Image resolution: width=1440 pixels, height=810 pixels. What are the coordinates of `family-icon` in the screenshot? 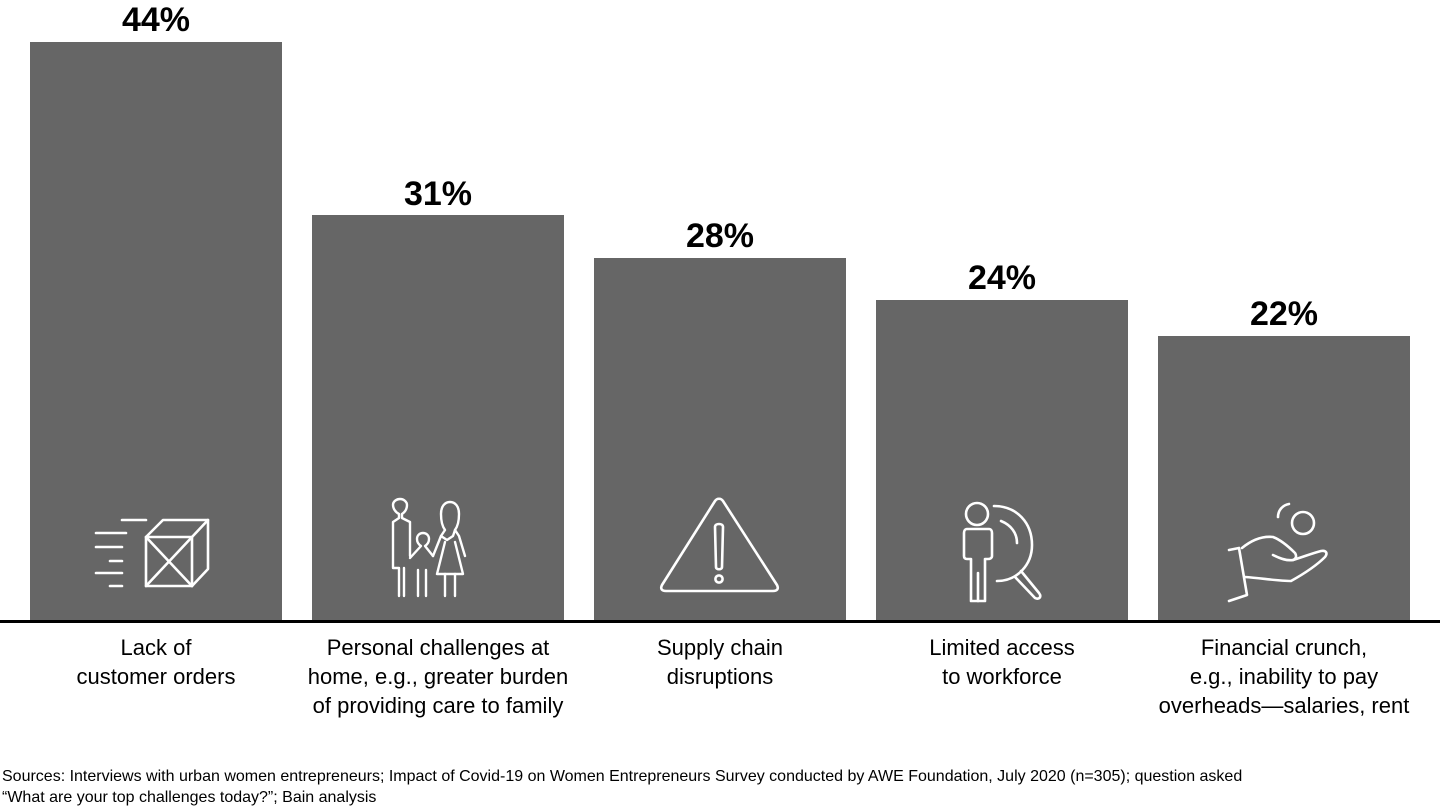 It's located at (438, 548).